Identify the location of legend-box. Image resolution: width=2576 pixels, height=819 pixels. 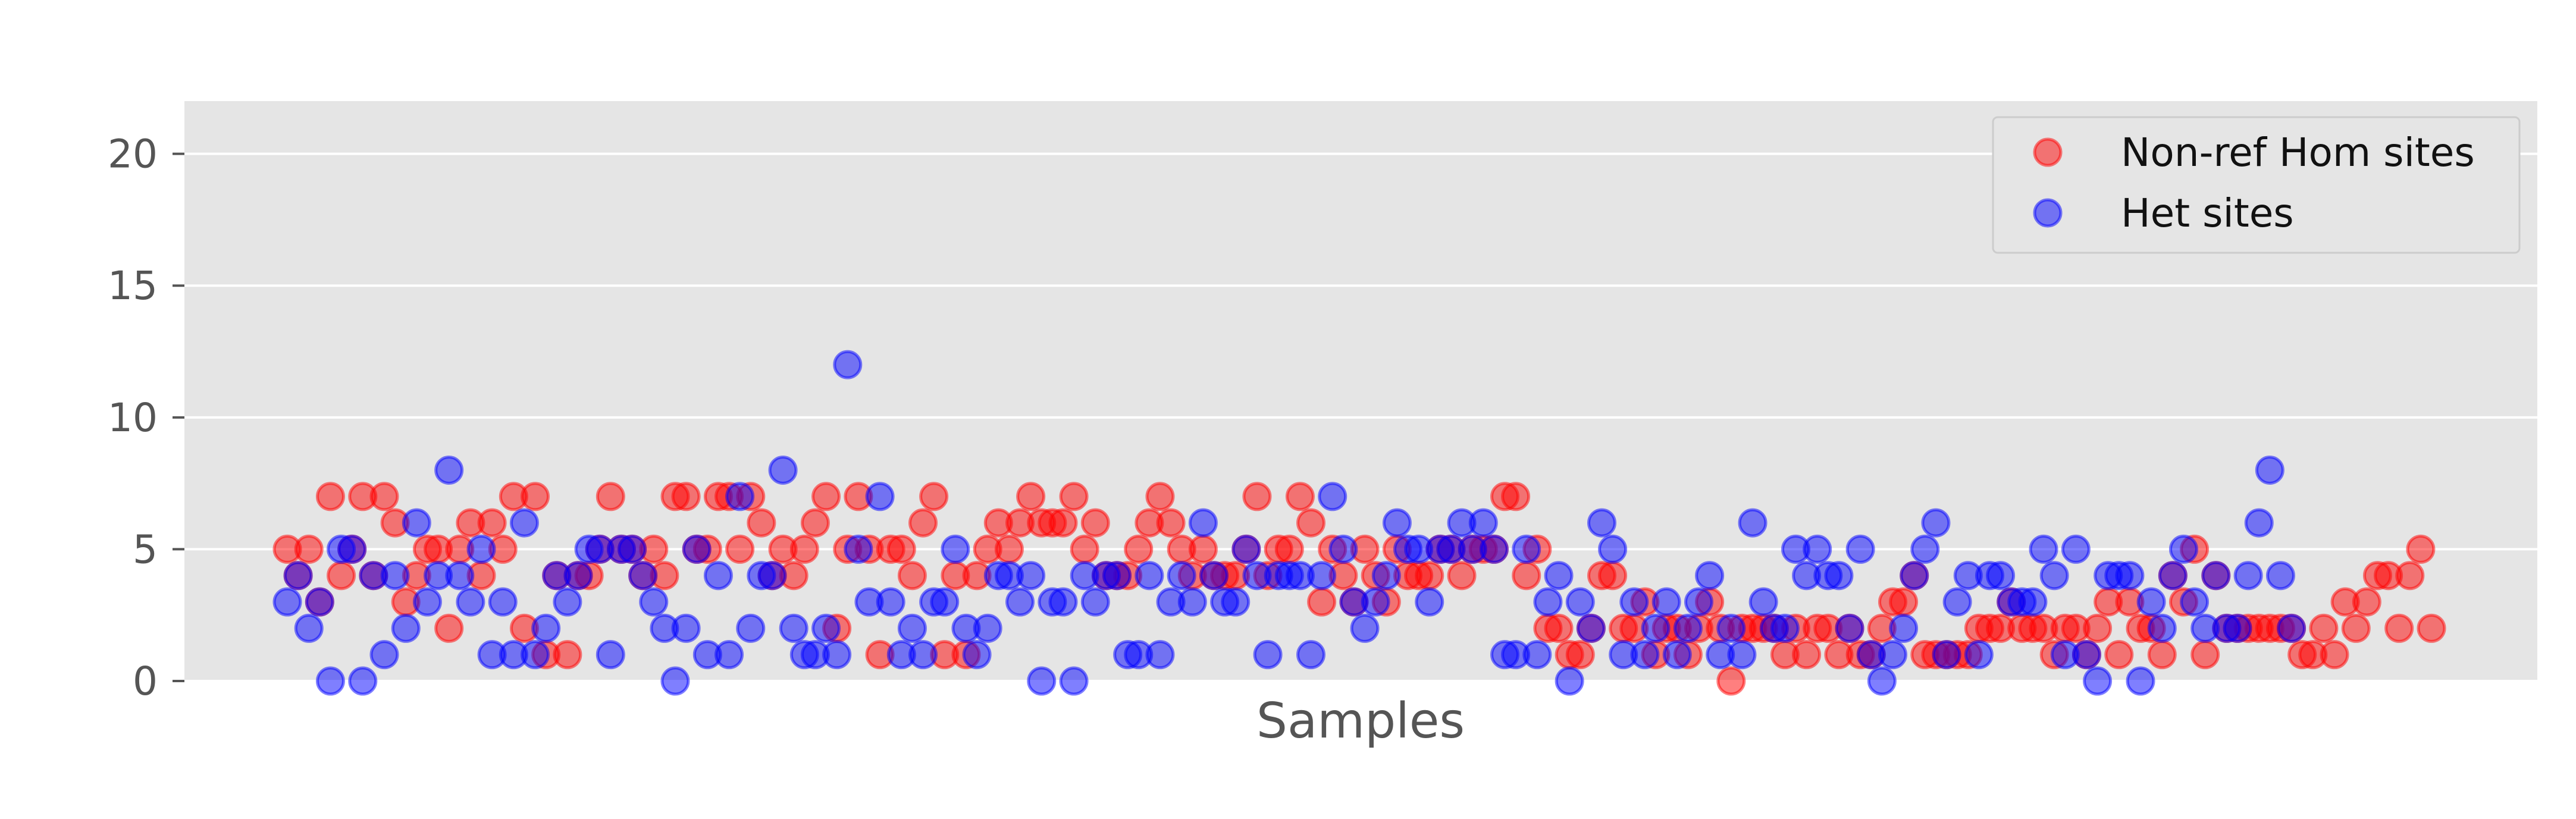
(2257, 185).